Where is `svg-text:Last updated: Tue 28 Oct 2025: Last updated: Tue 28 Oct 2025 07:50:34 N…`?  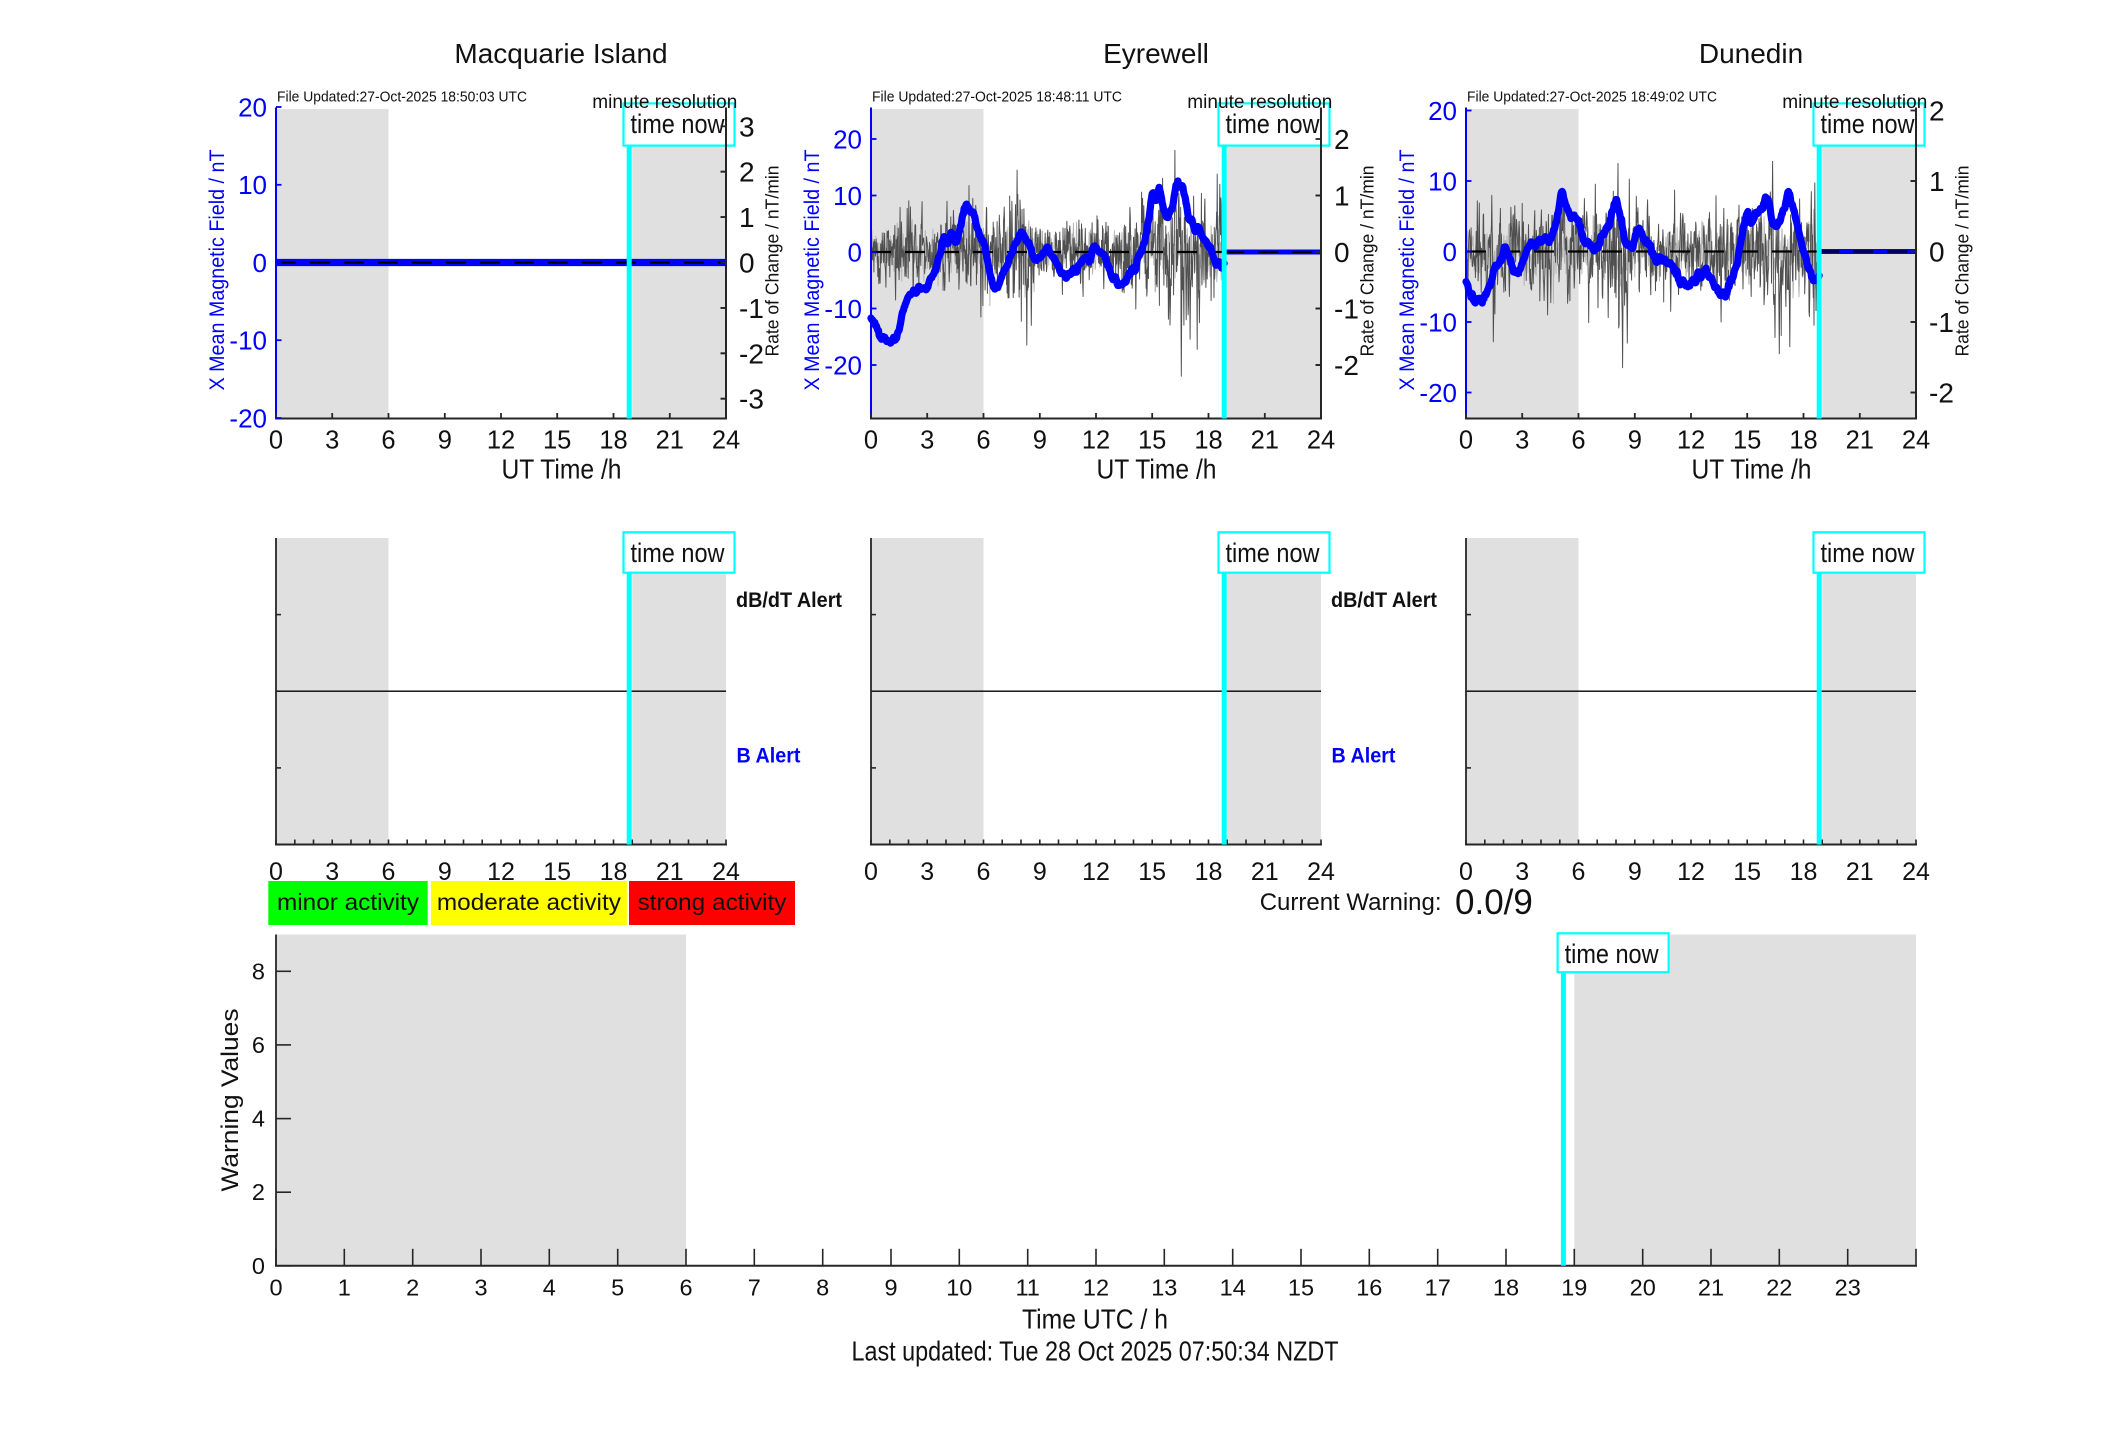 svg-text:Last updated: Tue 28 Oct 2025: Last updated: Tue 28 Oct 2025 07:50:34 N… is located at coordinates (1095, 1350).